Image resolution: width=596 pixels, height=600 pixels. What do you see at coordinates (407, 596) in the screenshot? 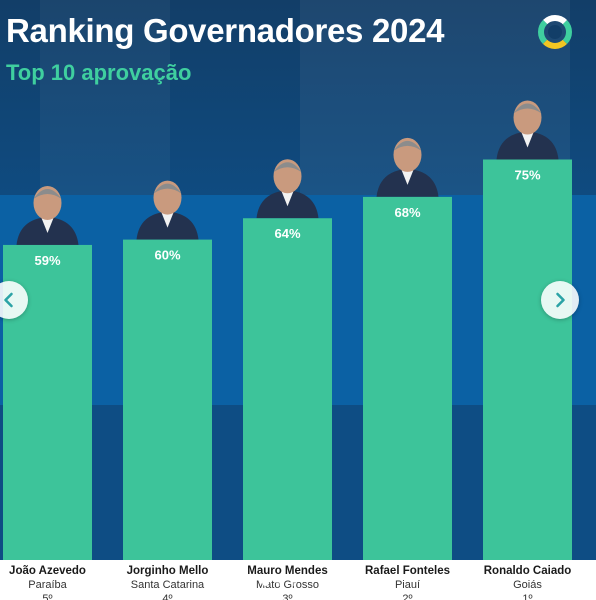
I see `rank-label: 2º` at bounding box center [407, 596].